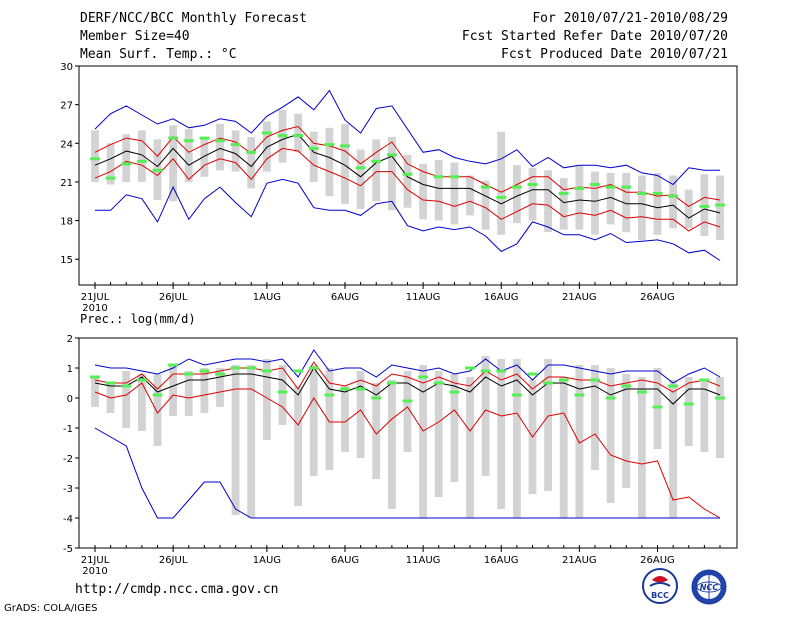 This screenshot has height=618, width=800. What do you see at coordinates (709, 587) in the screenshot?
I see `ncc-logo: NCC` at bounding box center [709, 587].